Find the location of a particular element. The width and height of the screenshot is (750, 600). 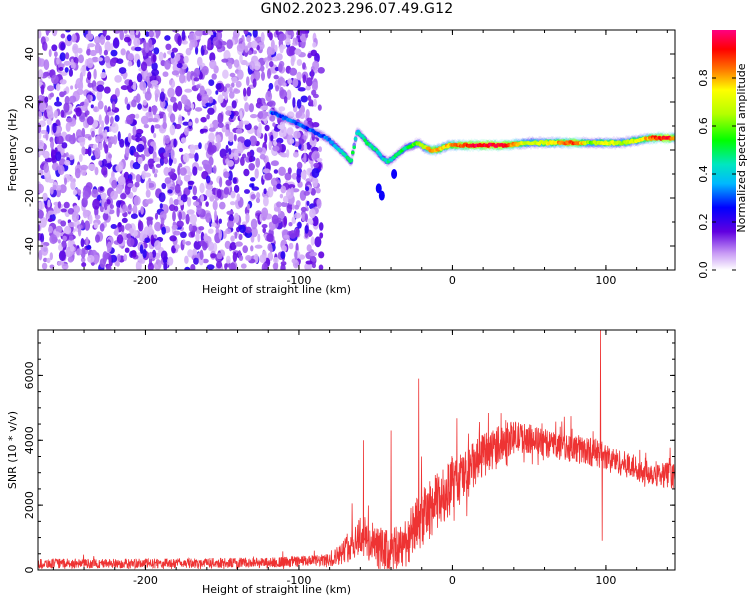

colorbar-tick-label: 0.2 is located at coordinates (703, 222).